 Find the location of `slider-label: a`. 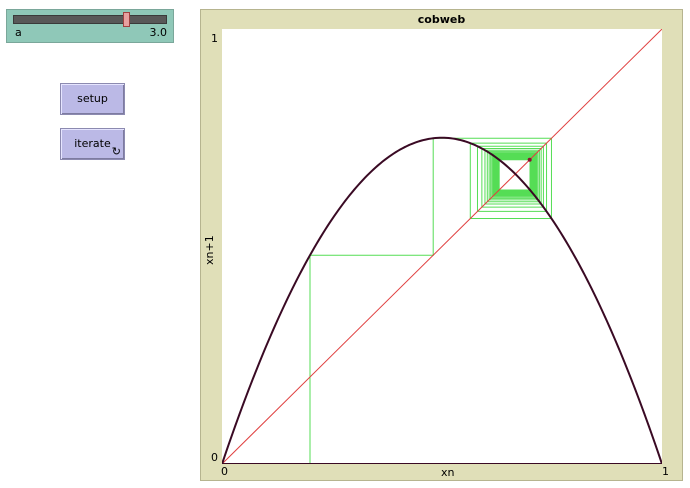

slider-label: a is located at coordinates (18, 32).